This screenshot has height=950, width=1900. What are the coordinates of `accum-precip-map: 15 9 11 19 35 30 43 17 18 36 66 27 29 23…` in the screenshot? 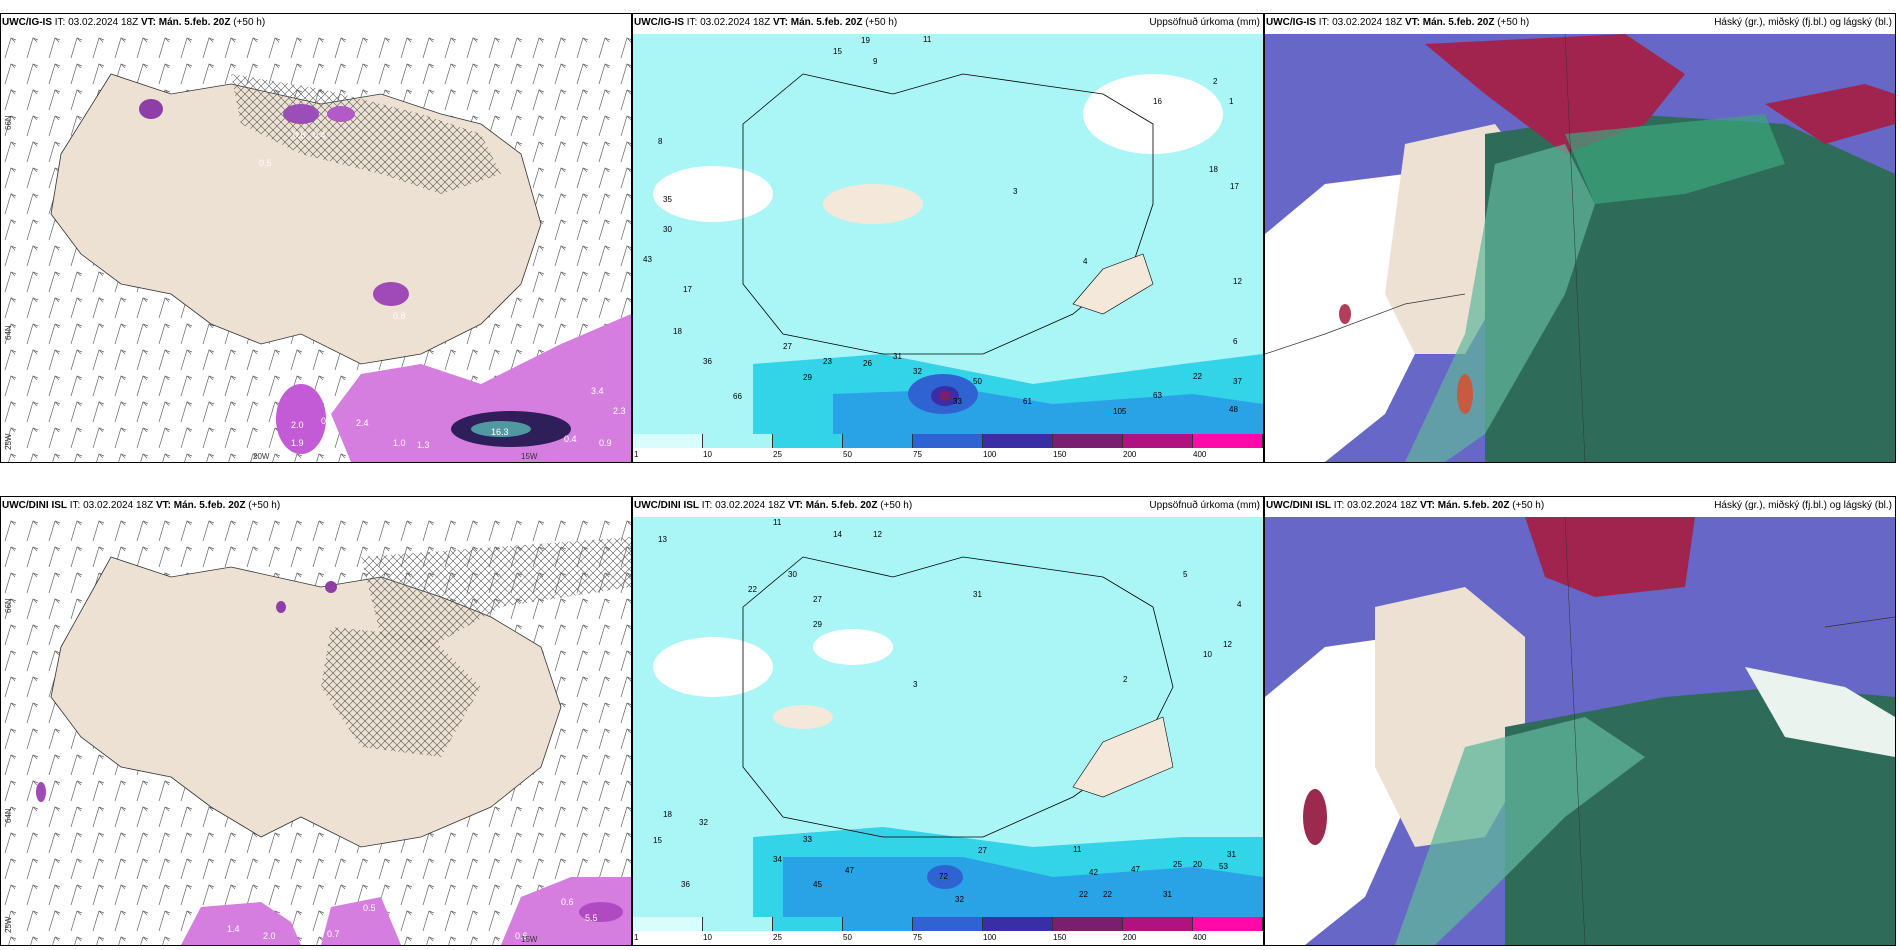 It's located at (948, 234).